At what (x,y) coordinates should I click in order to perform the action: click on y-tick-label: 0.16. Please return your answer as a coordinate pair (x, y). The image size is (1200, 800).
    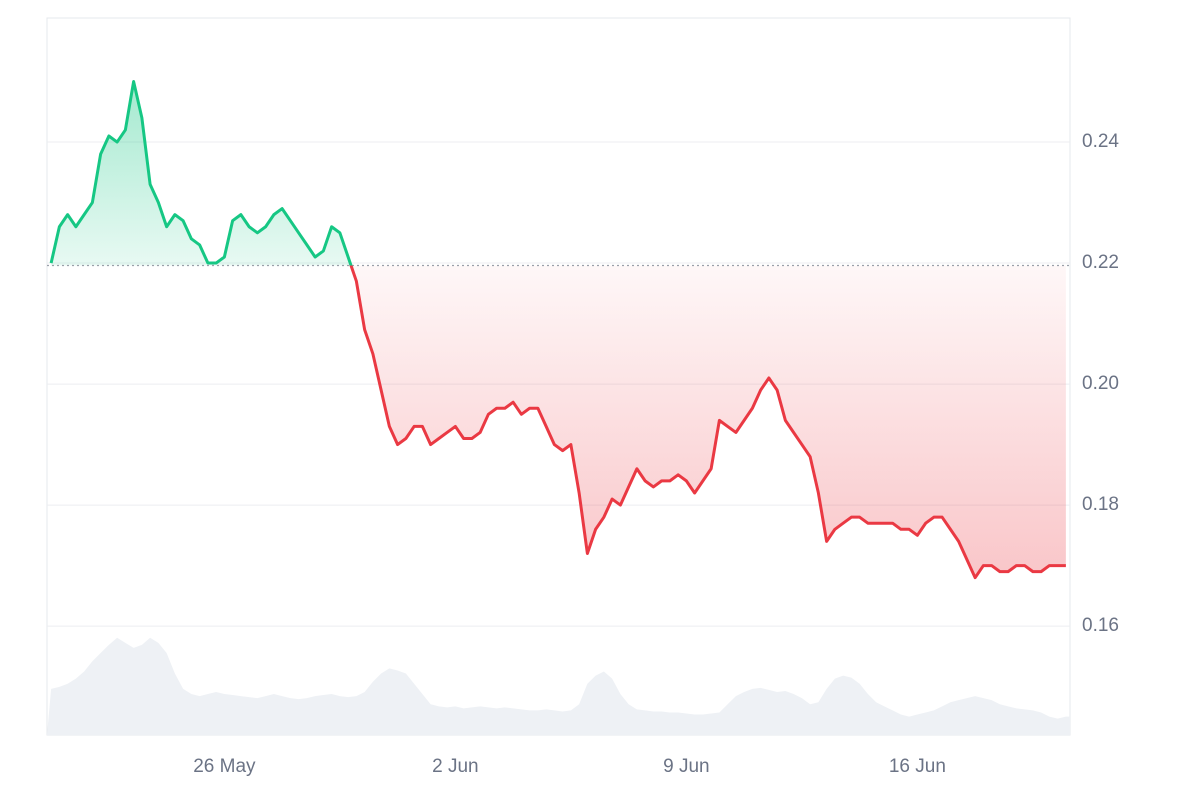
    Looking at the image, I should click on (1100, 625).